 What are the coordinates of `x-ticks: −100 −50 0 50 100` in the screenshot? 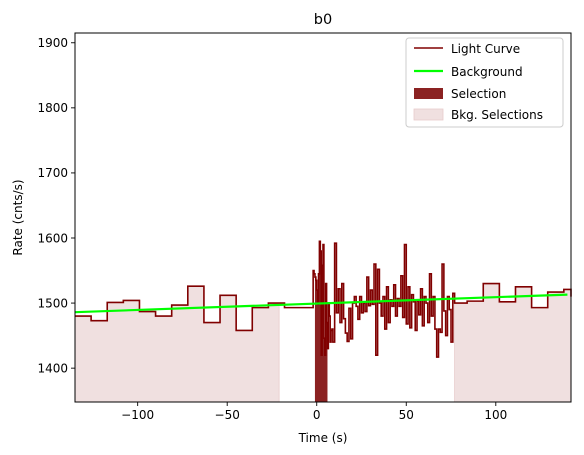 It's located at (314, 412).